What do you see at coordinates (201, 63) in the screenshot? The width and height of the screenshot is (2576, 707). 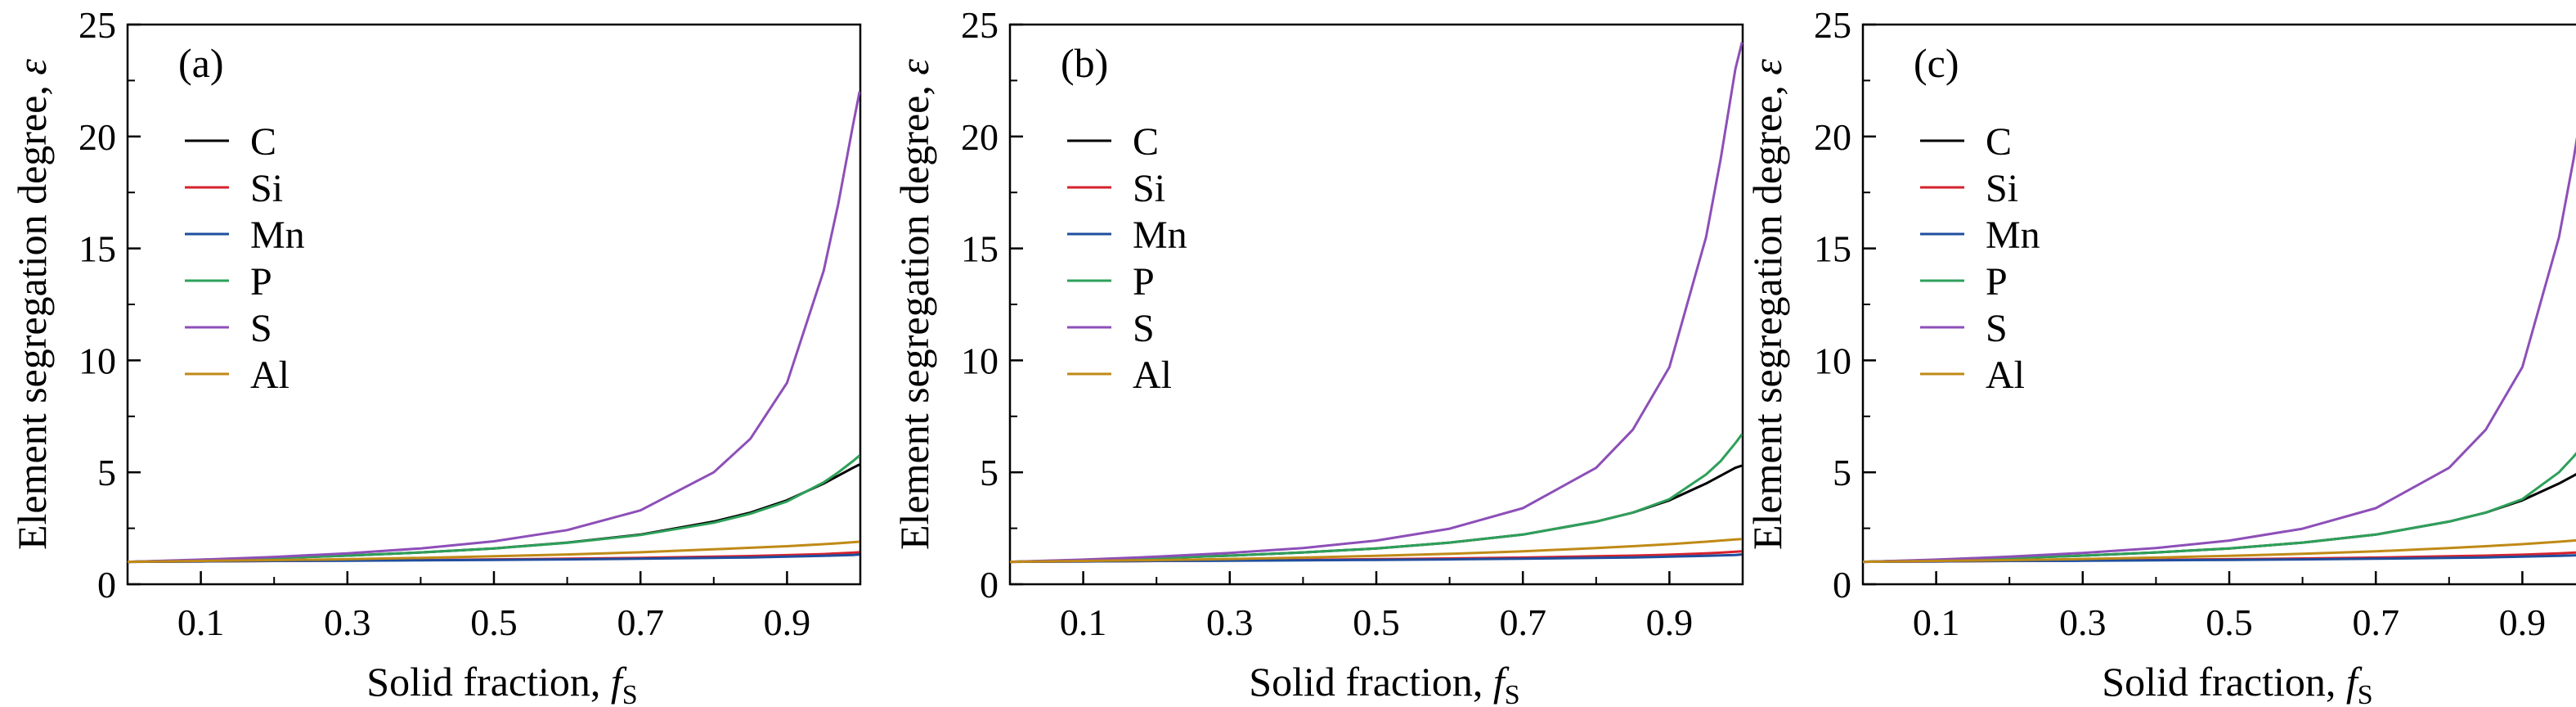 I see `panel-label: (a)` at bounding box center [201, 63].